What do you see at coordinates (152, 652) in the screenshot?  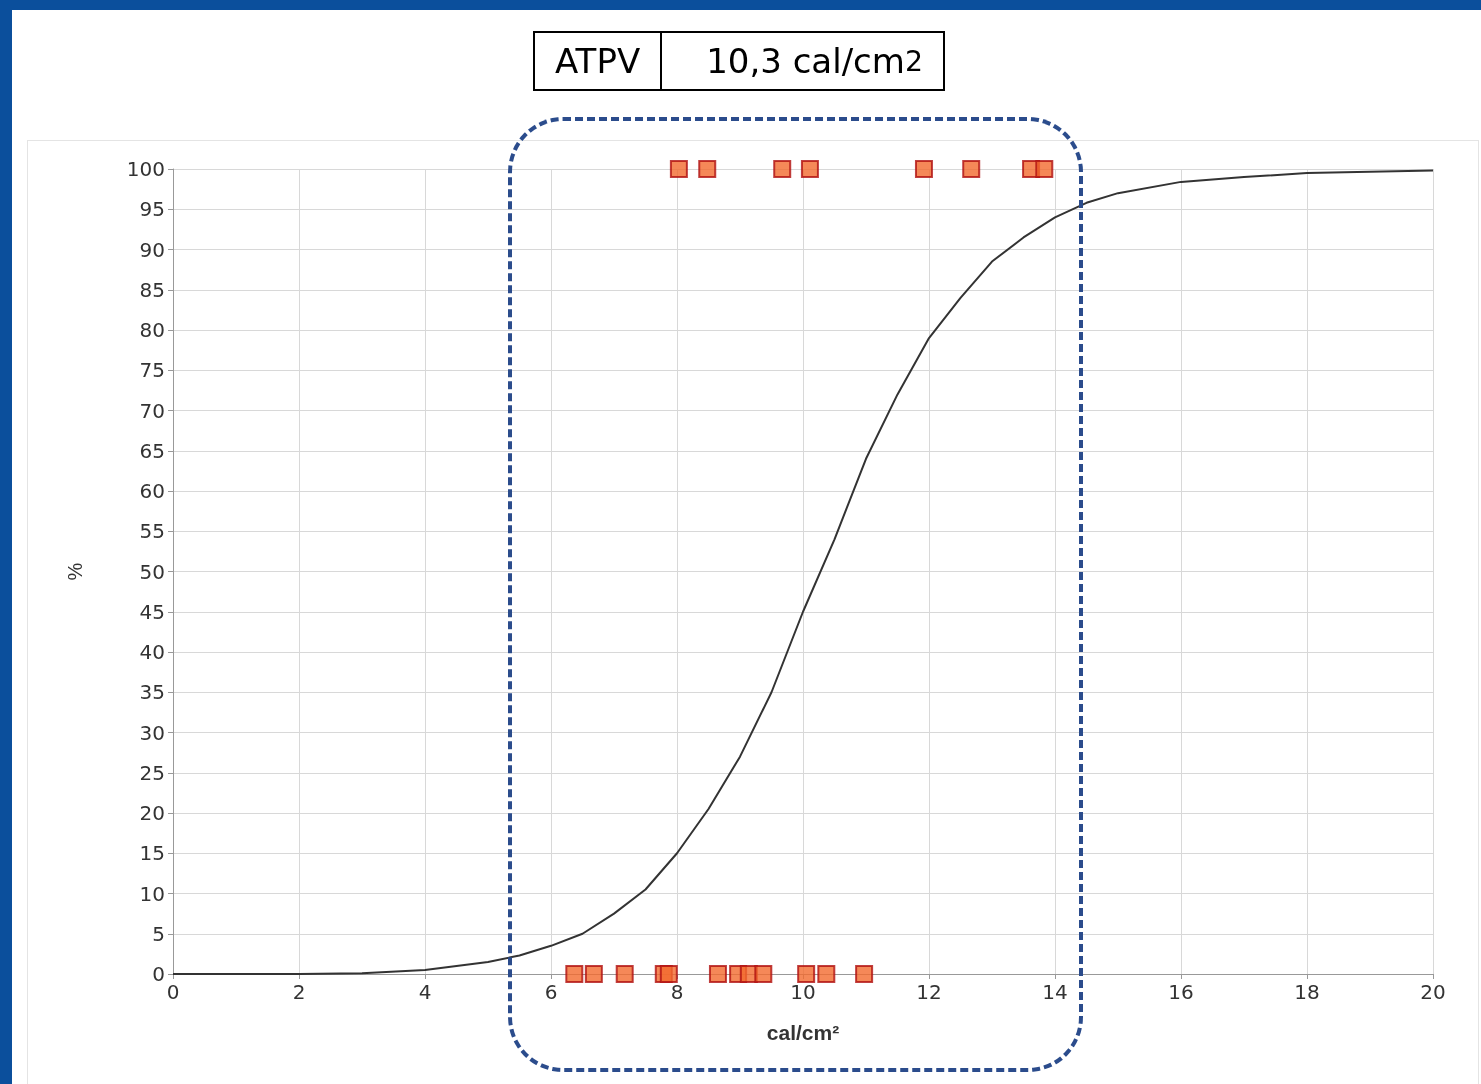 I see `y-tick-label: 40` at bounding box center [152, 652].